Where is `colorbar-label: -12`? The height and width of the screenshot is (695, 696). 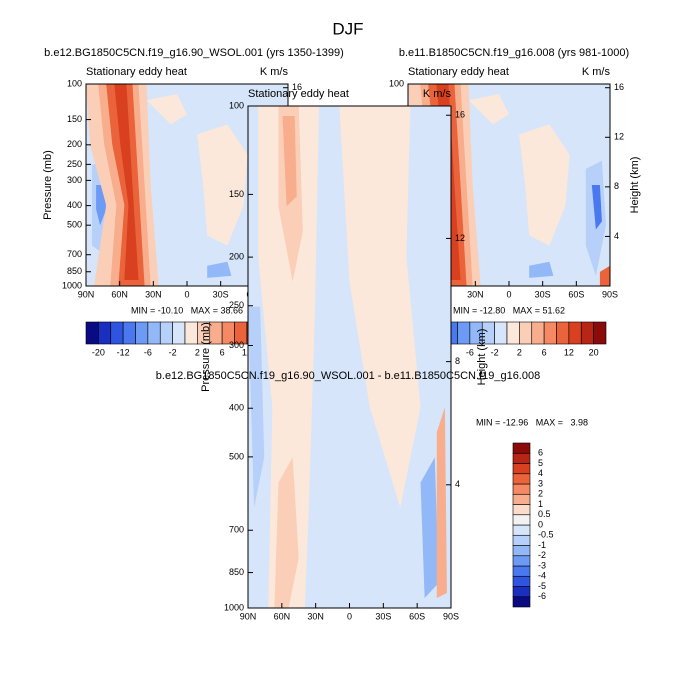 colorbar-label: -12 is located at coordinates (123, 352).